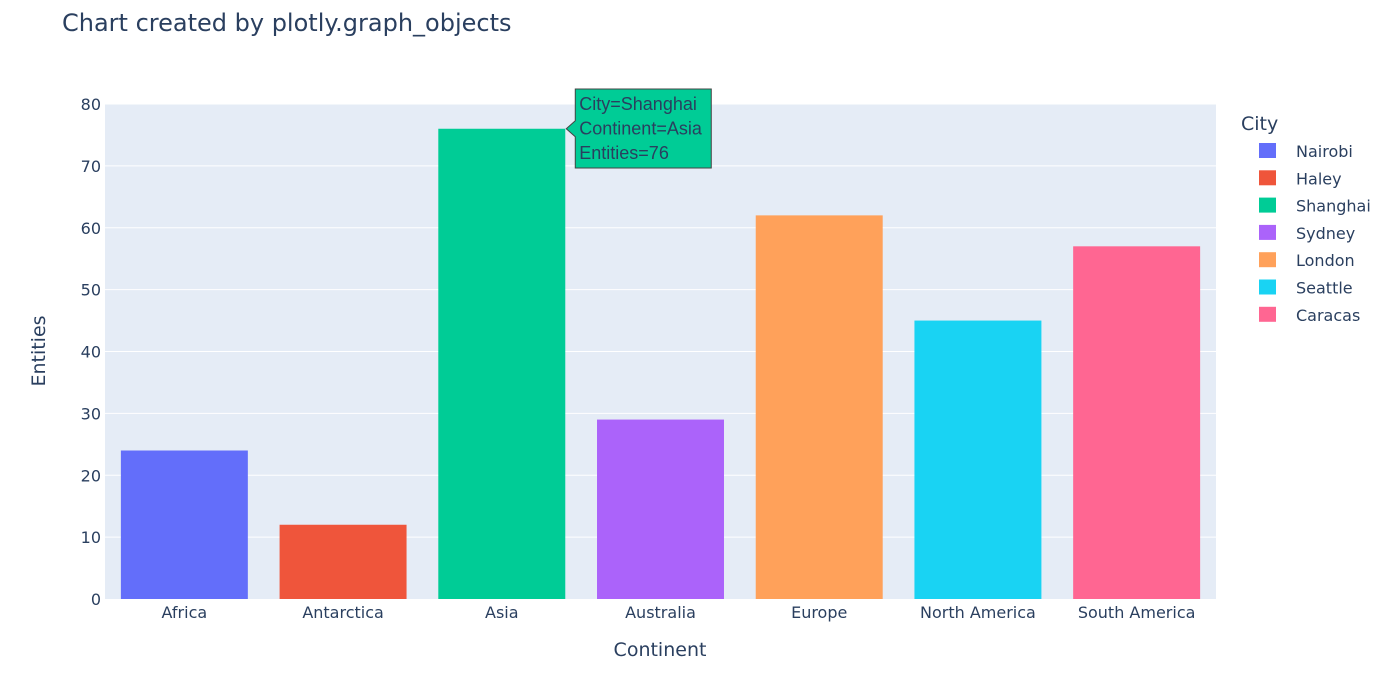 This screenshot has width=1400, height=682. I want to click on legend-label: Haley, so click(1319, 178).